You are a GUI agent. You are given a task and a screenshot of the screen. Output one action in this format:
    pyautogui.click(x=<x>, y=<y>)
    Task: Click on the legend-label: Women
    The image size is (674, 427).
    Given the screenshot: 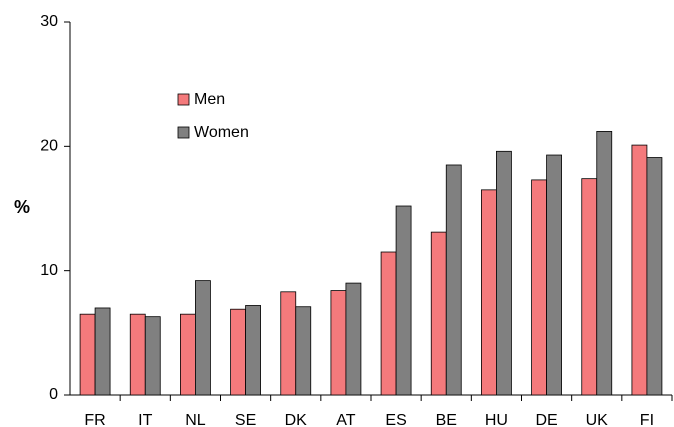 What is the action you would take?
    pyautogui.click(x=221, y=132)
    